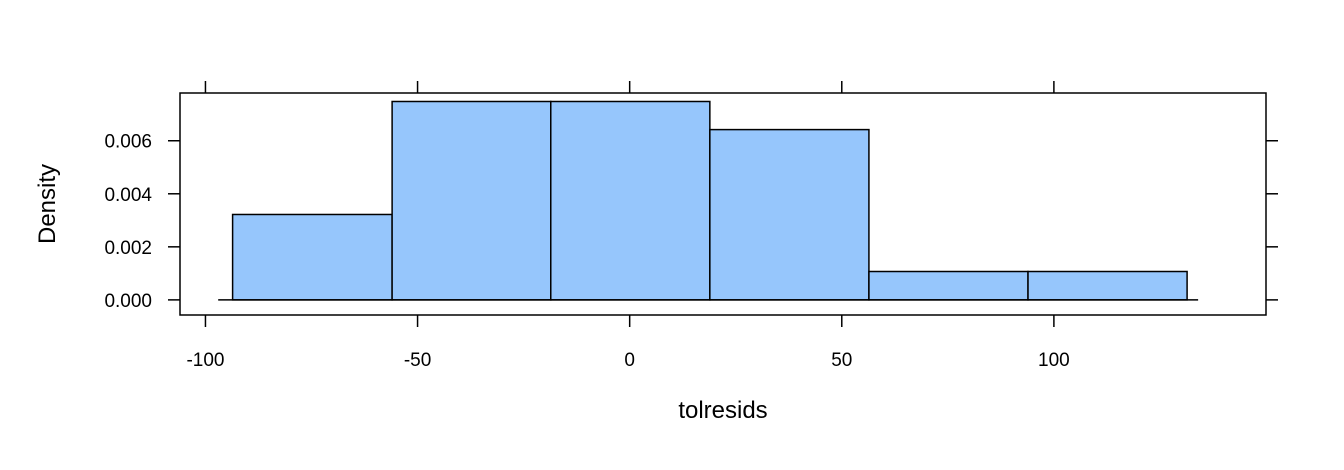 This screenshot has height=470, width=1344. Describe the element at coordinates (47, 204) in the screenshot. I see `y-axis-label: Density` at that location.